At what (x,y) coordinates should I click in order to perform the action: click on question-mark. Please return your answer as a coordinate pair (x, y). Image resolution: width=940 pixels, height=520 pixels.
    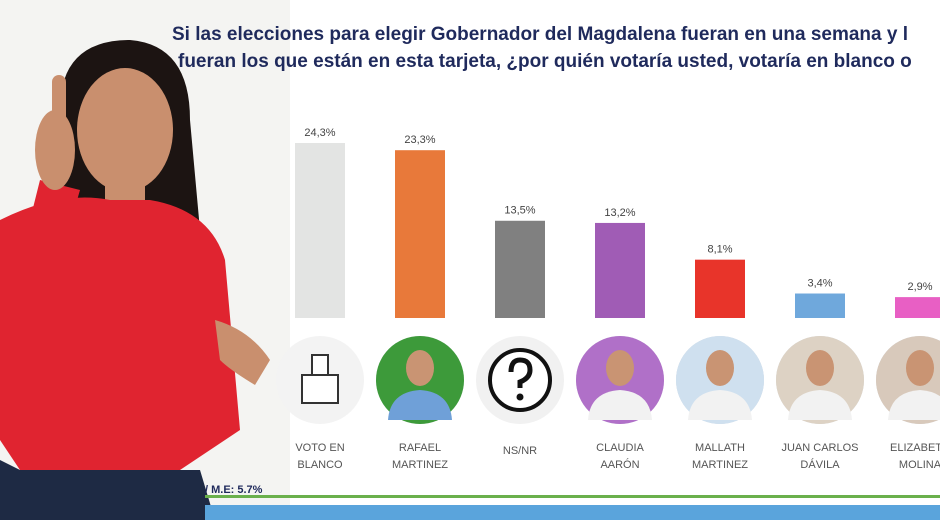
    Looking at the image, I should click on (520, 372).